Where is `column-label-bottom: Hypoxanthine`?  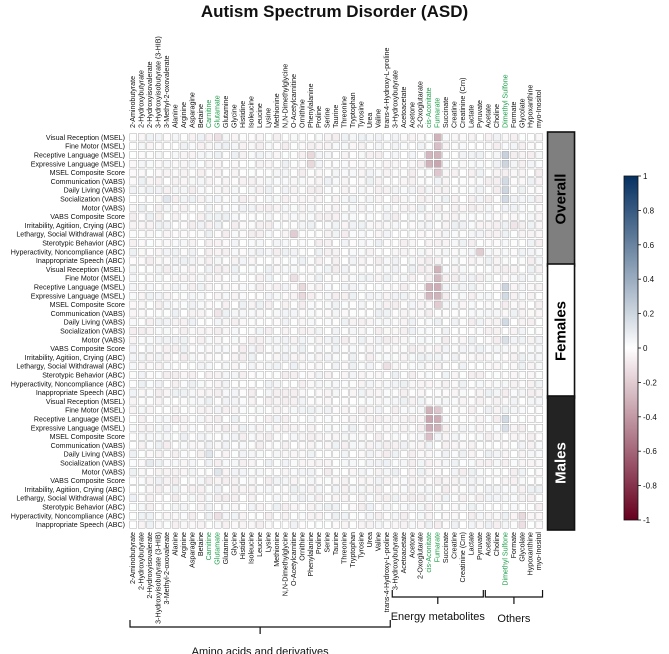
column-label-bottom: Hypoxanthine is located at coordinates (531, 553).